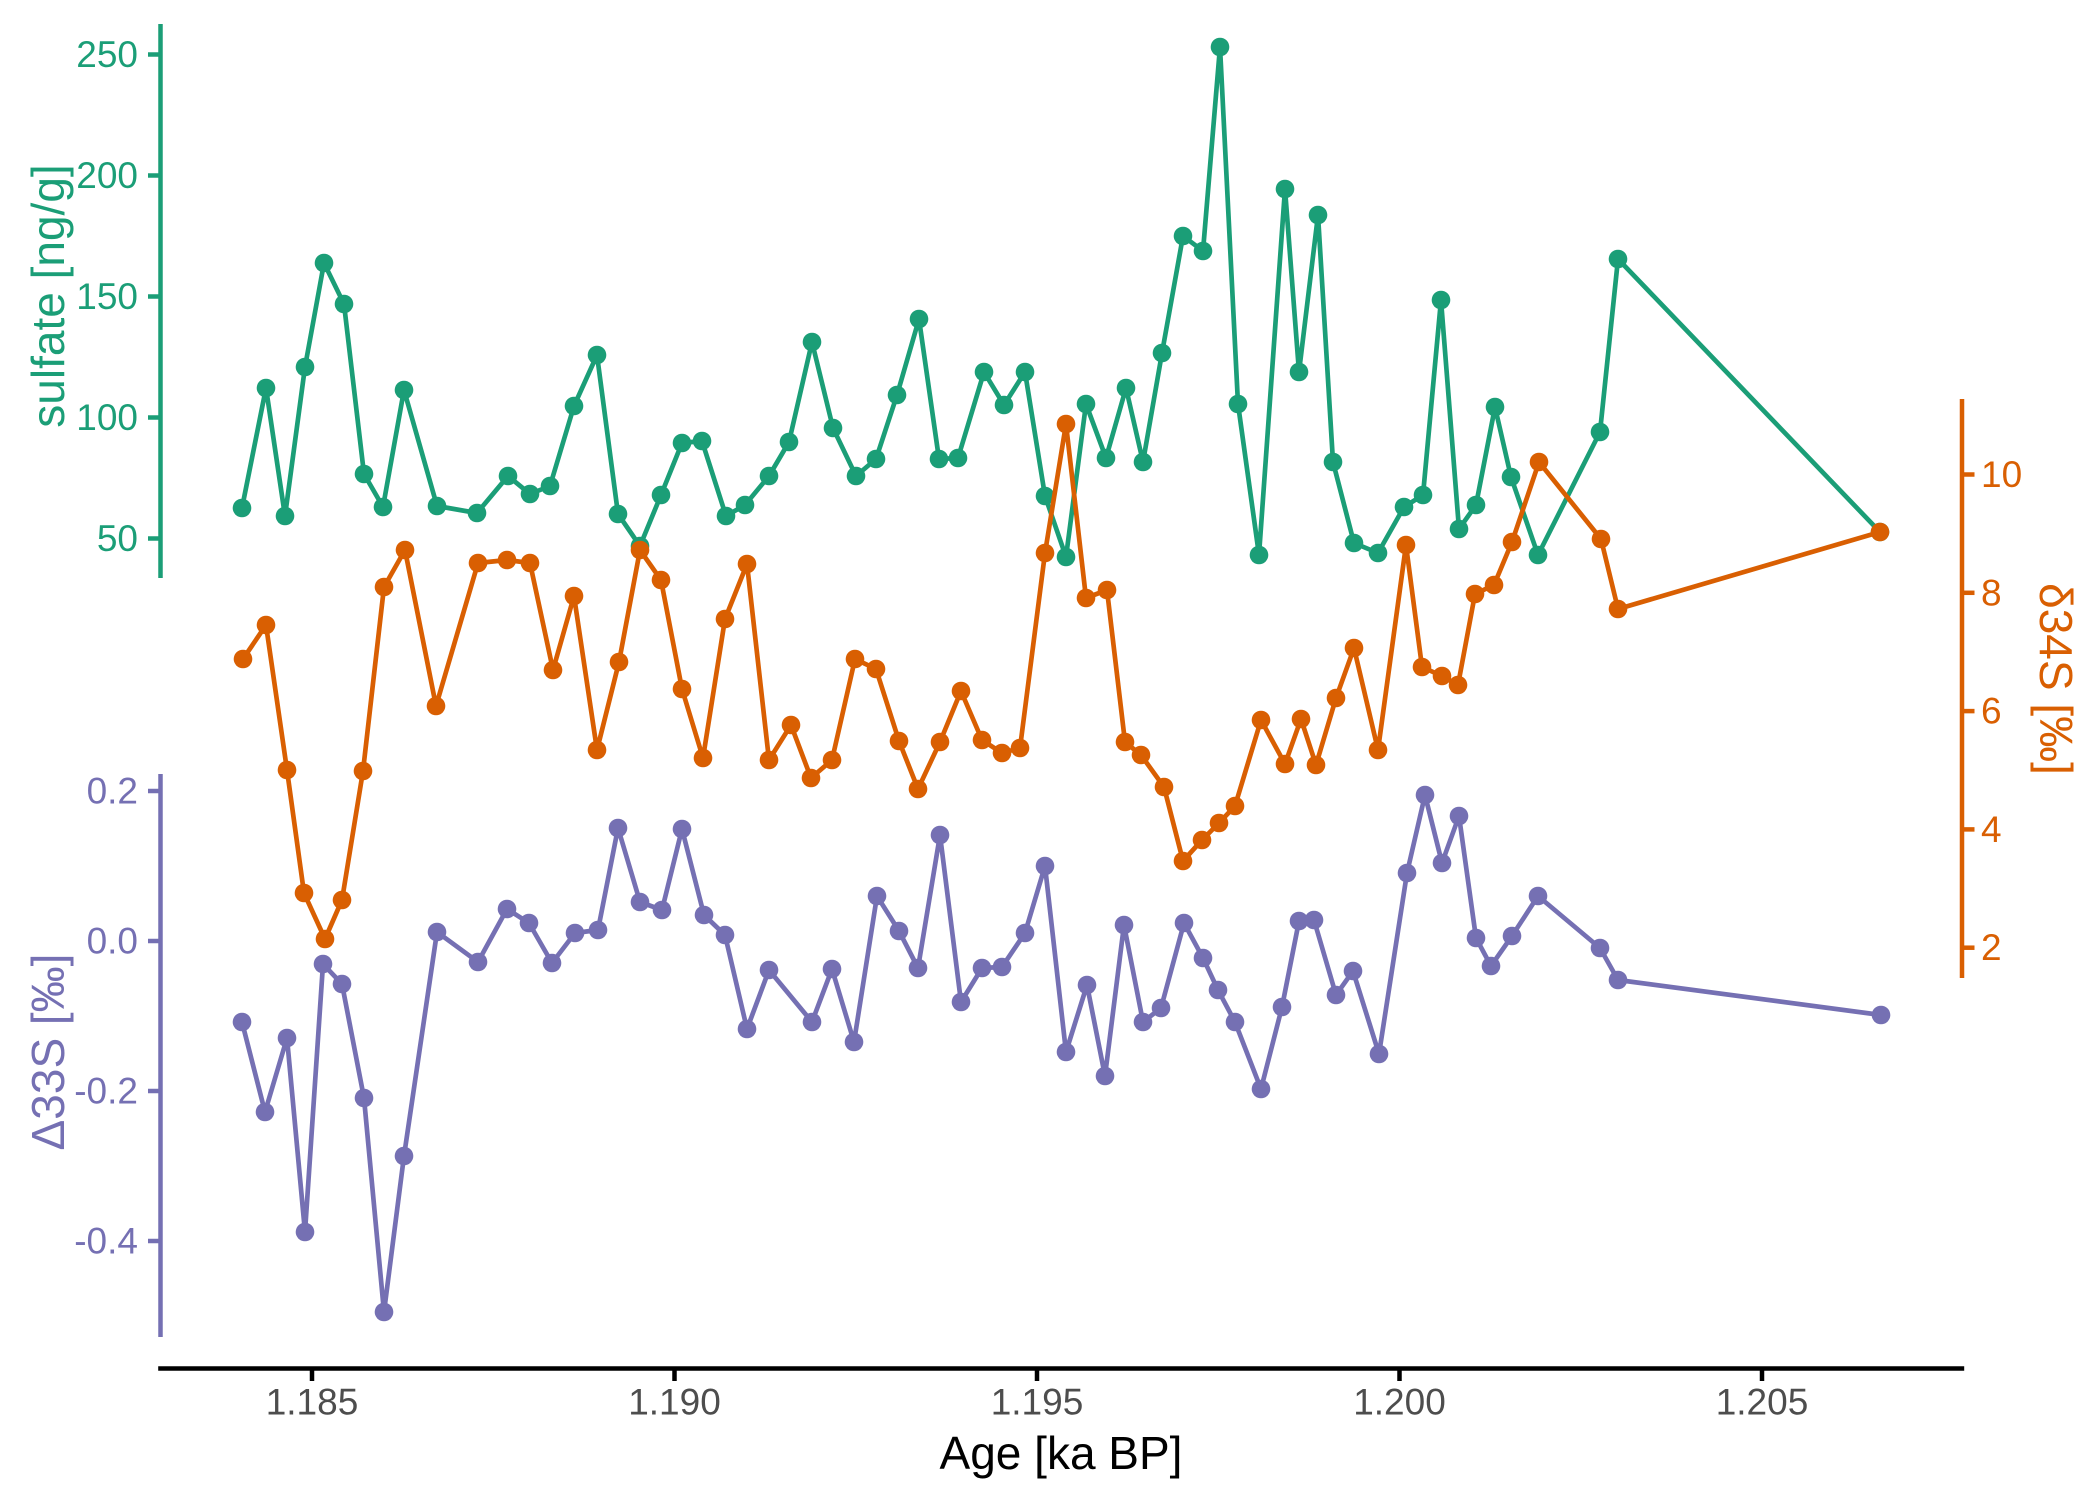 This screenshot has height=1500, width=2100. What do you see at coordinates (1991, 592) in the screenshot?
I see `svg-text: 8` at bounding box center [1991, 592].